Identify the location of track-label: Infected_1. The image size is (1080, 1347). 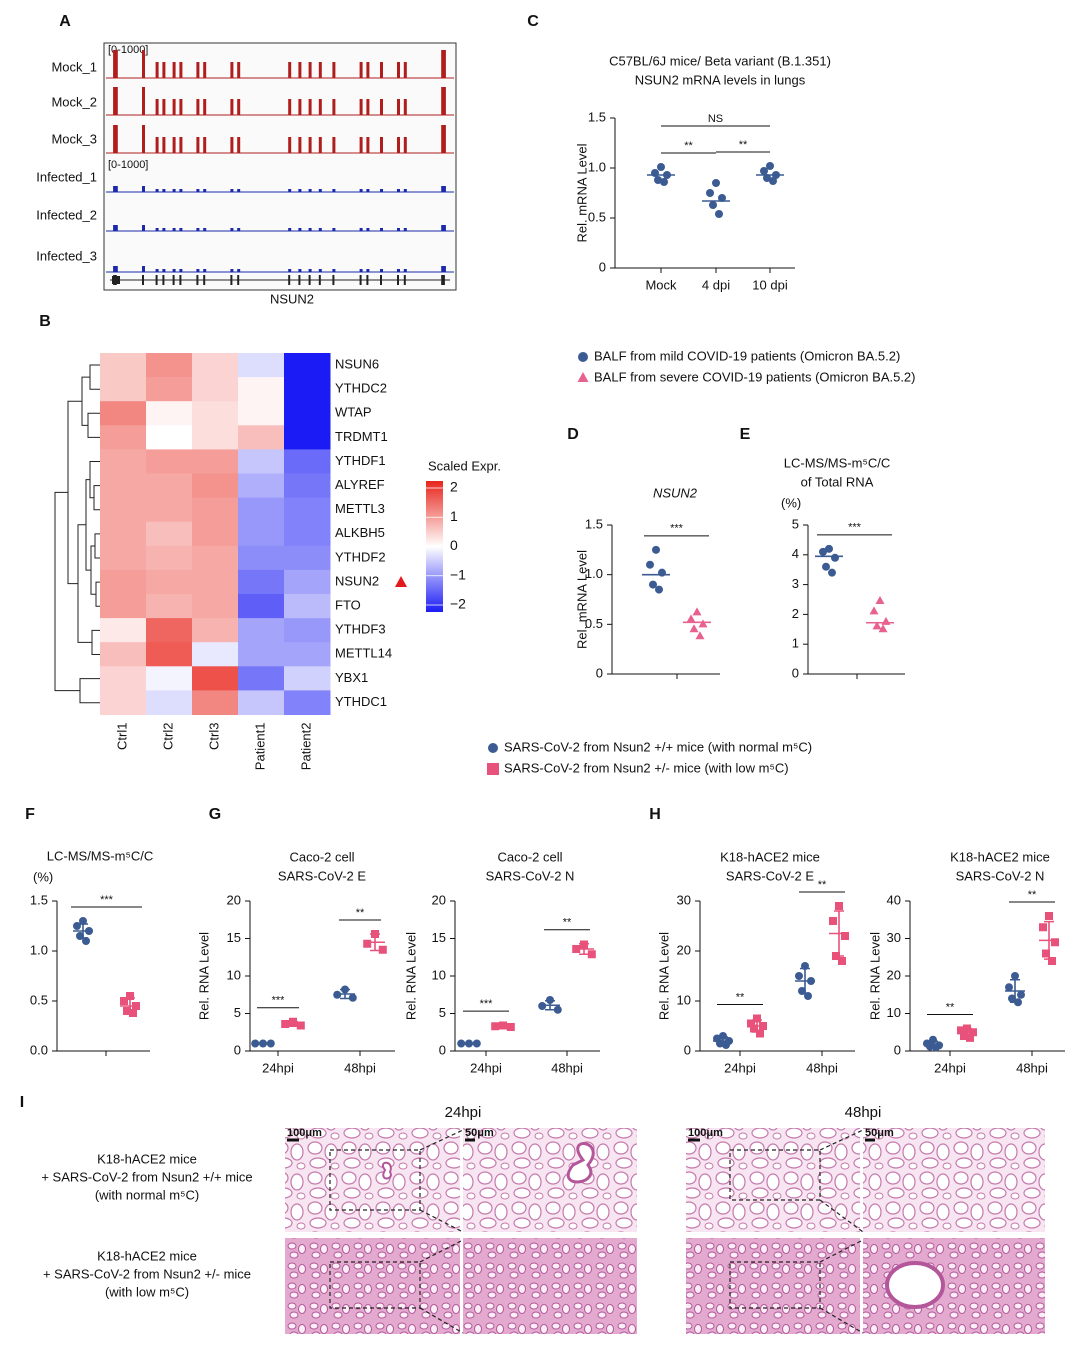
(66, 176).